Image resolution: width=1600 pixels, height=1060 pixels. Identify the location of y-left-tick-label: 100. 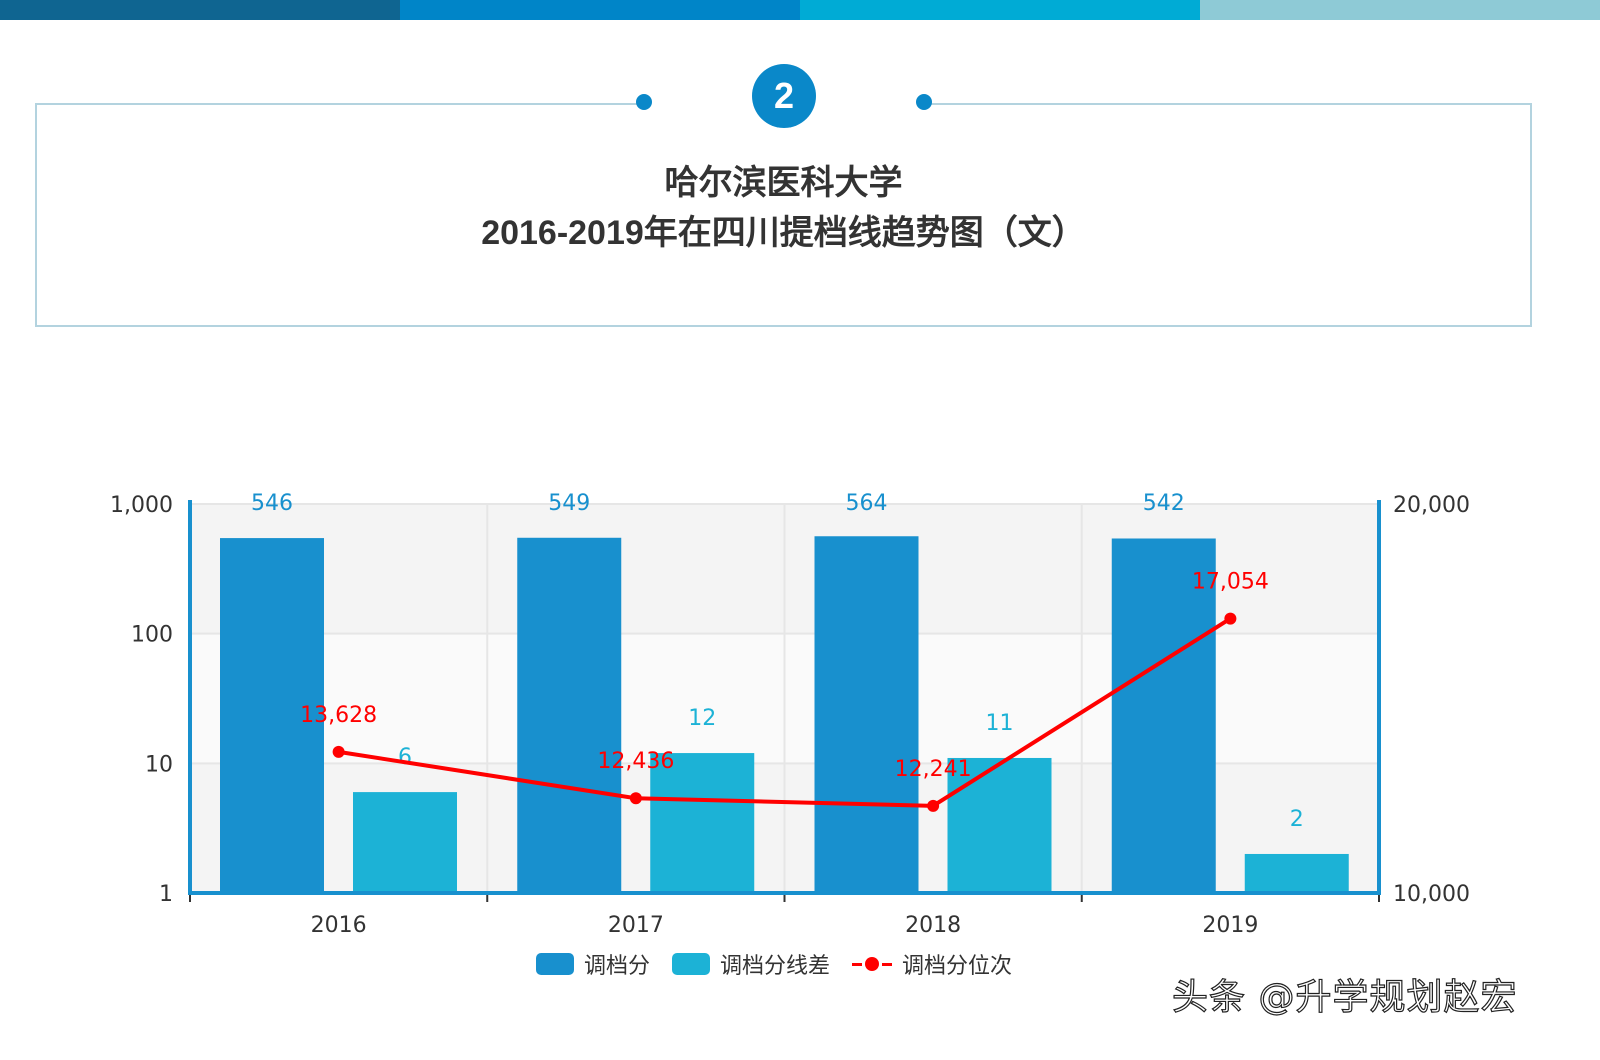
(152, 635).